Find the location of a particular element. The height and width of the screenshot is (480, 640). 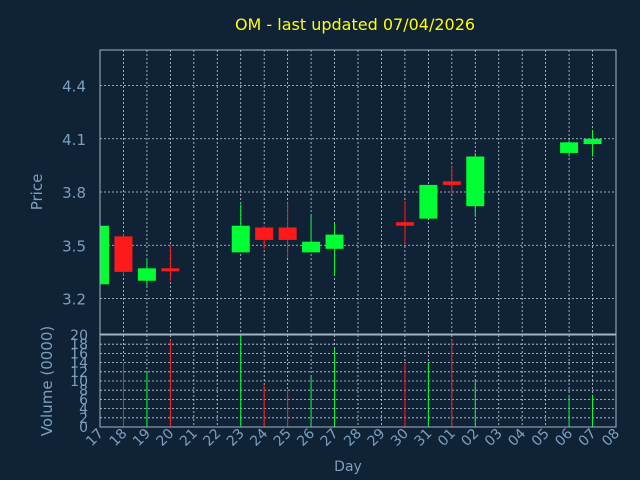

volume-tick-label: 10 is located at coordinates (79, 382).